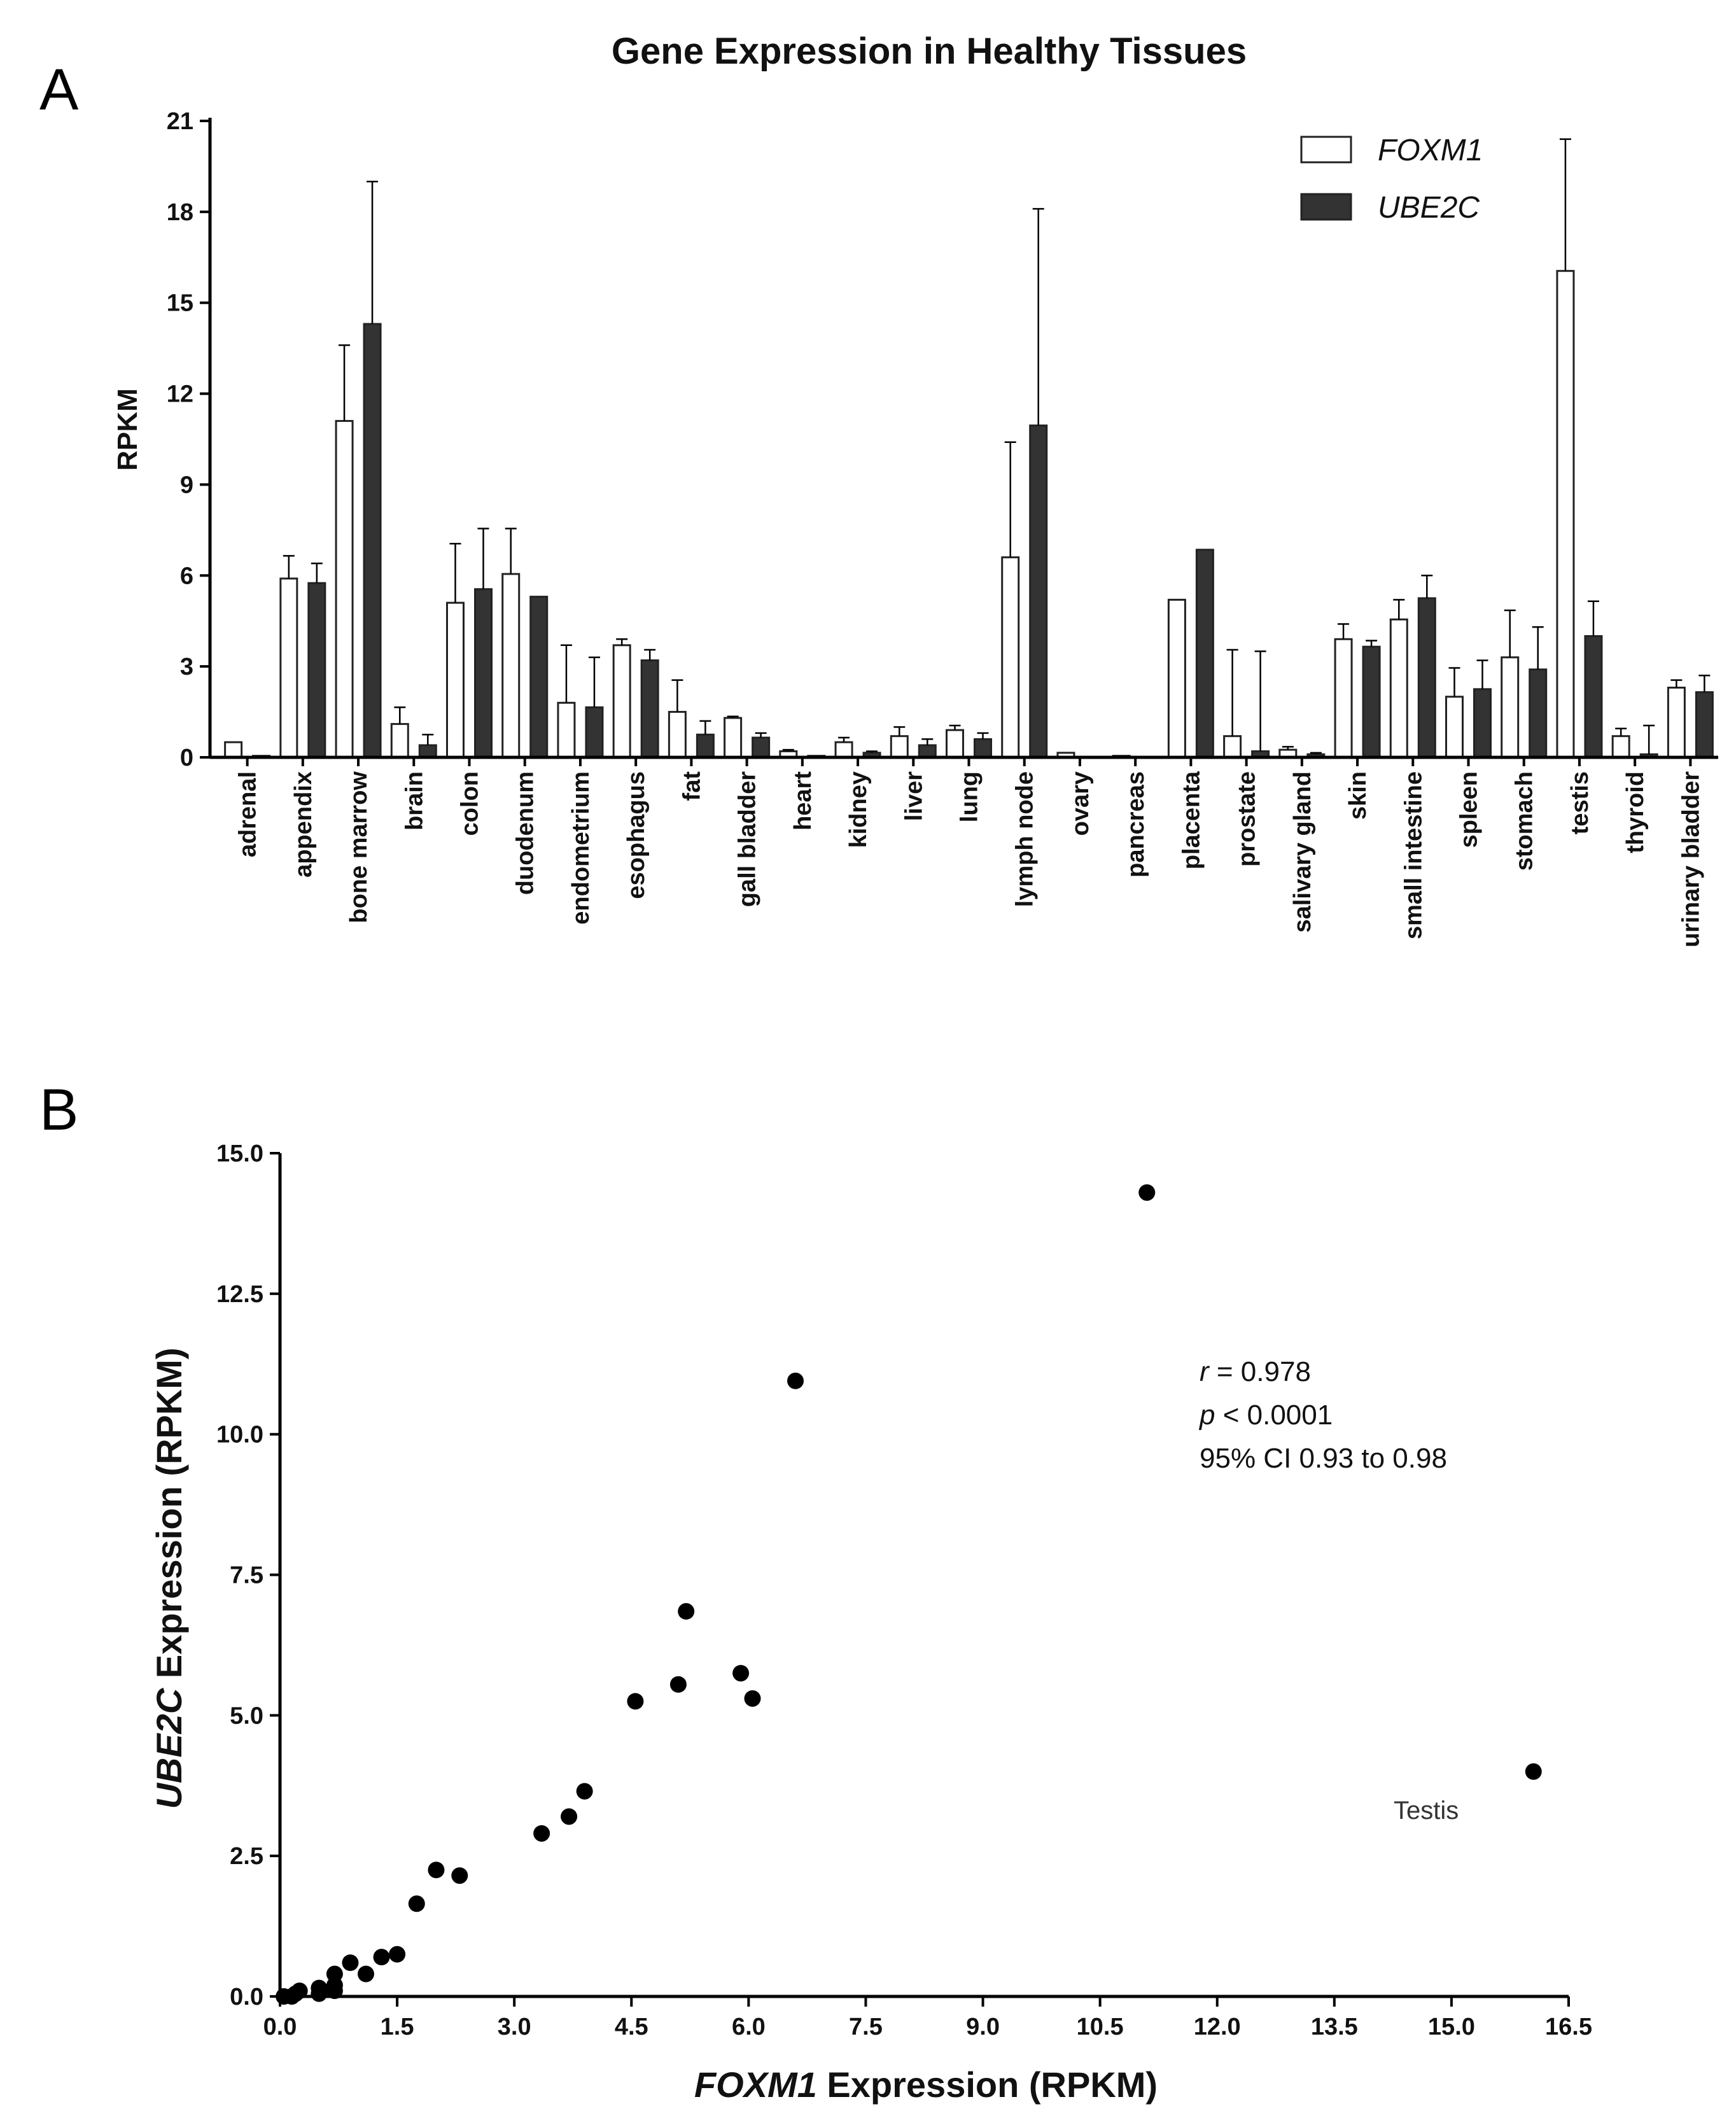 The image size is (1736, 2118). I want to click on x-tick-label-kidney: kidney, so click(858, 809).